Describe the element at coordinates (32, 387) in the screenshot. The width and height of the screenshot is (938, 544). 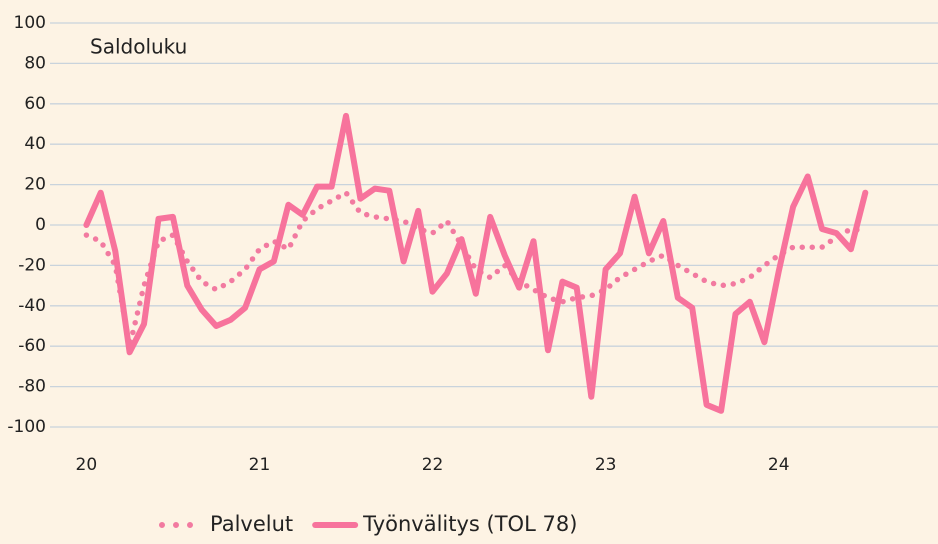
I see `y-tick-label: -80` at that location.